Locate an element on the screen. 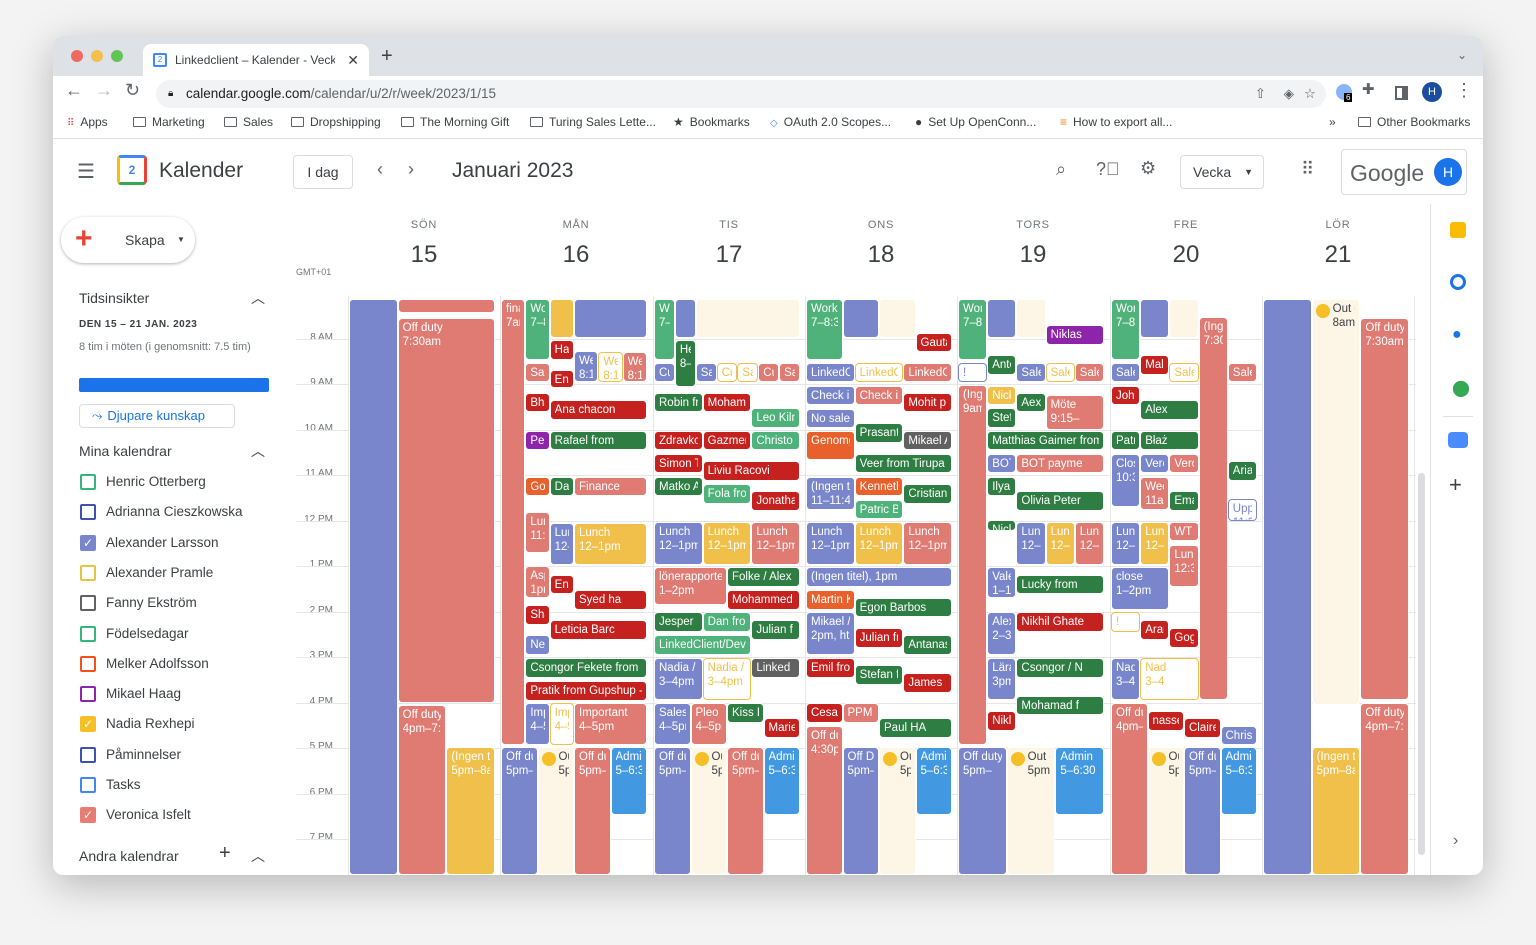 Image resolution: width=1536 pixels, height=945 pixels. calendar-event: Goga Rakocev is located at coordinates (1184, 638).